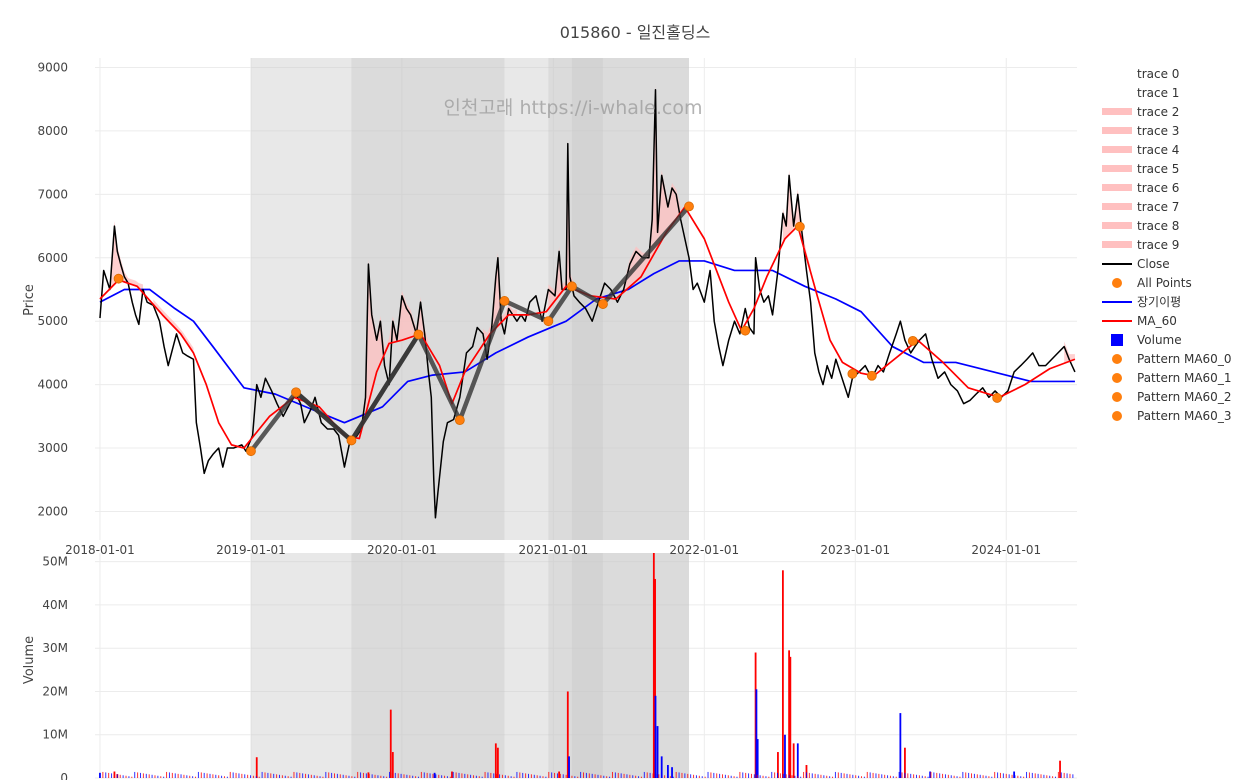 This screenshot has width=1250, height=780. I want to click on legend-item: MA_60, so click(1139, 321).